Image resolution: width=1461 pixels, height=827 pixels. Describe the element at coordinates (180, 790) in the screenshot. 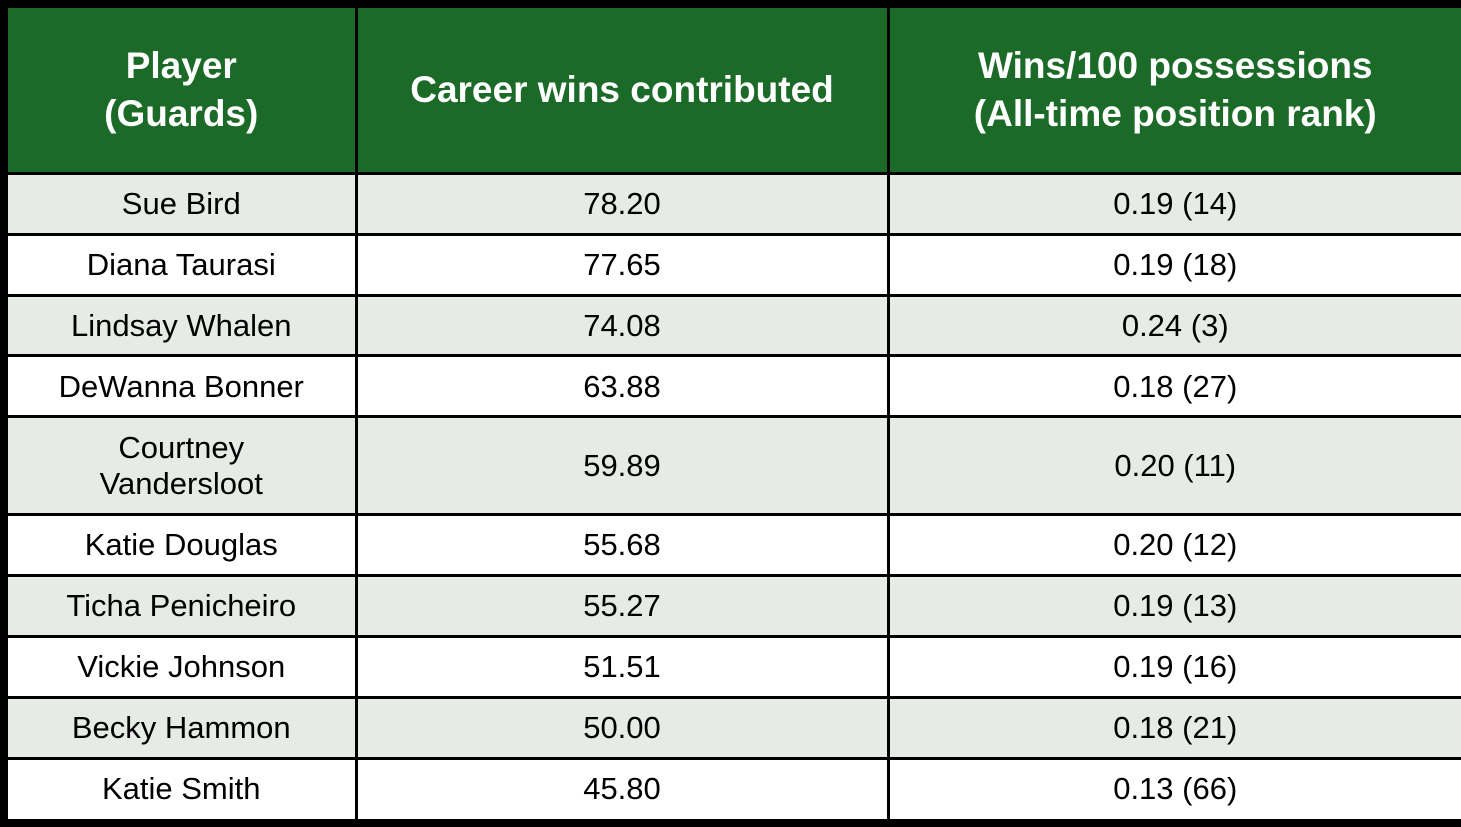

I see `player-name-cell: Katie Smith` at that location.